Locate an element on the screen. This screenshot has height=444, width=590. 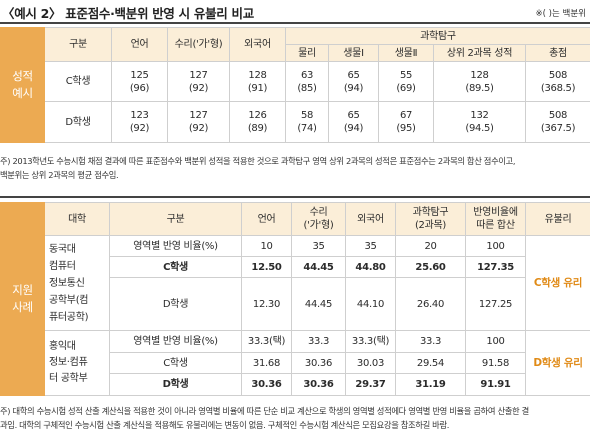
score-cell: 67 (95) is located at coordinates (406, 122).